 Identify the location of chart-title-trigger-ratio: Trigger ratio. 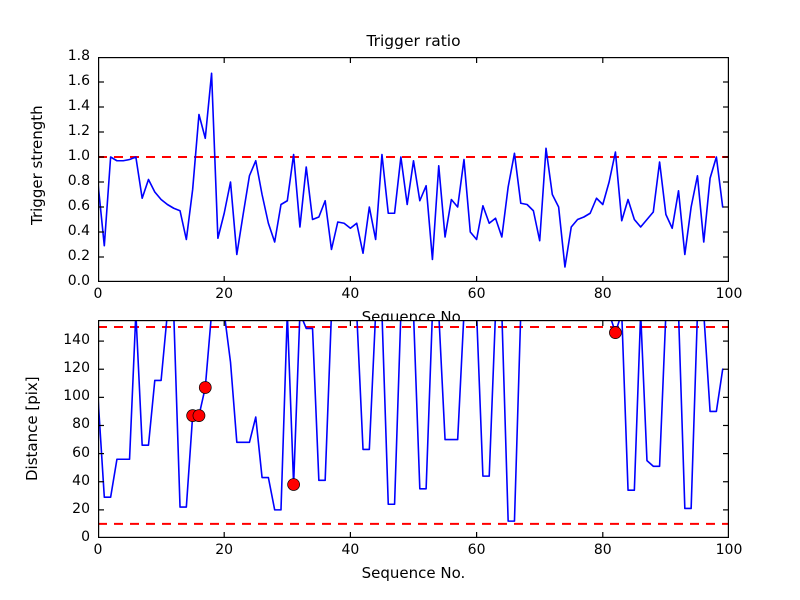
(413, 41).